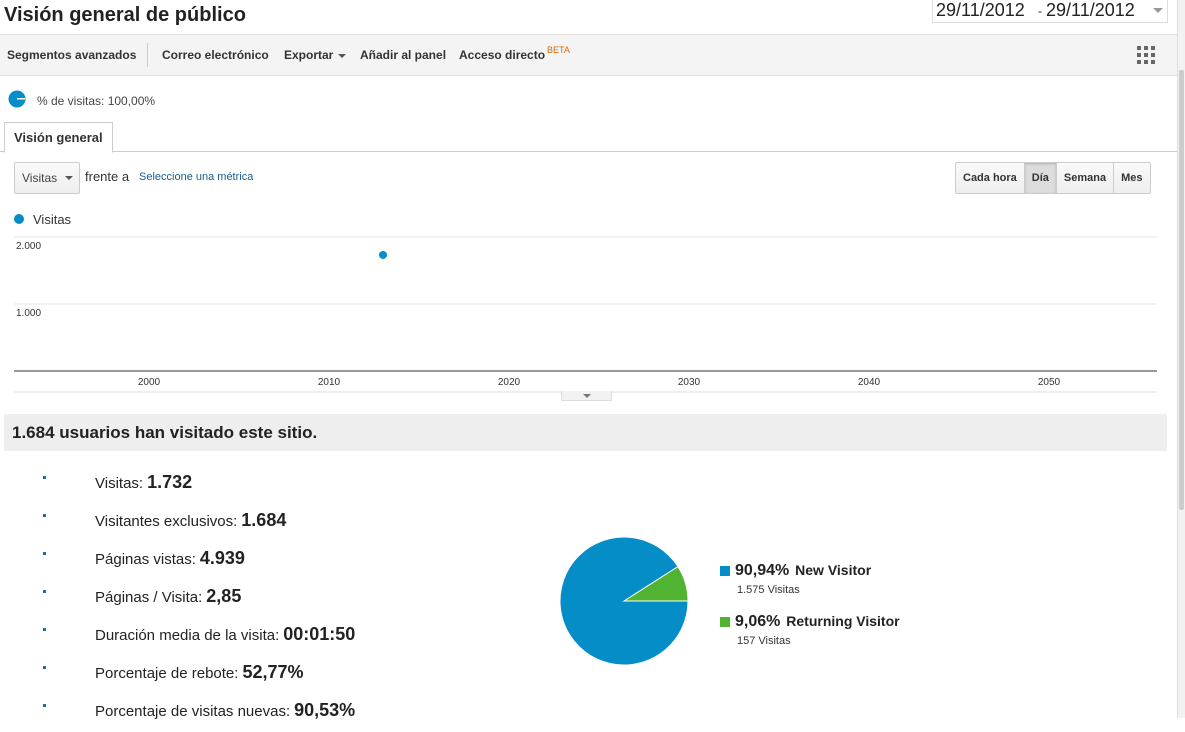  I want to click on stat-value: 00:01:50, so click(319, 634).